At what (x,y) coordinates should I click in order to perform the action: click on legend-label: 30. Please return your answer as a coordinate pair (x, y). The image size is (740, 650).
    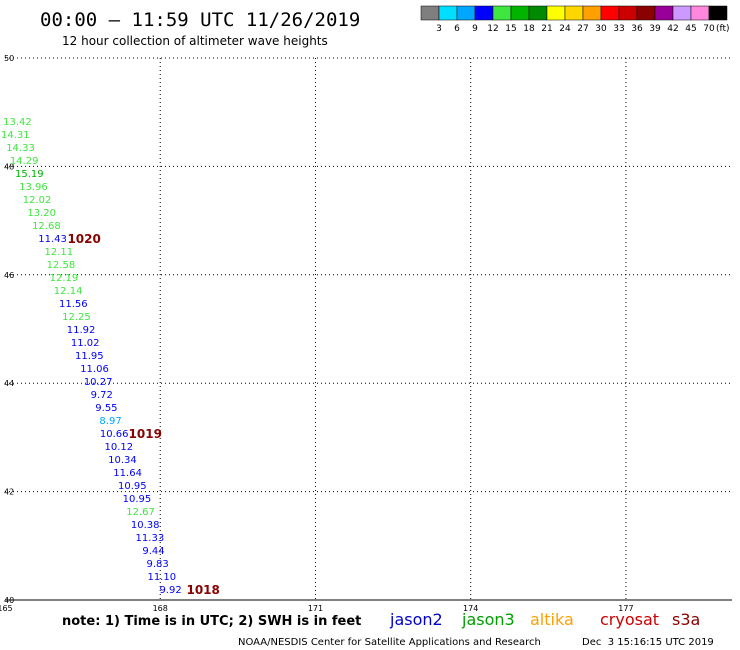
    Looking at the image, I should click on (601, 29).